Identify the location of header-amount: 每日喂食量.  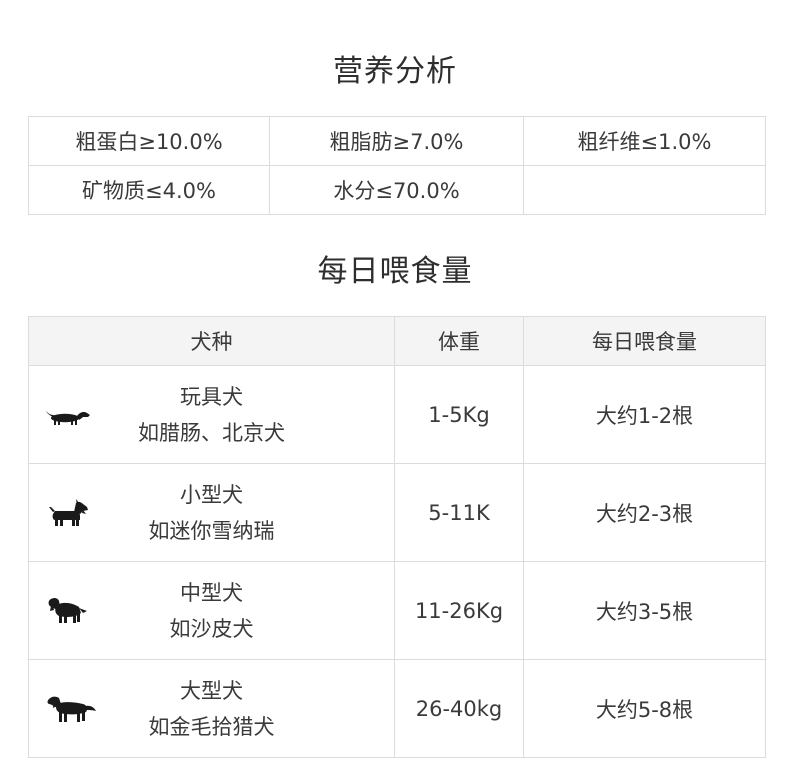
(644, 341).